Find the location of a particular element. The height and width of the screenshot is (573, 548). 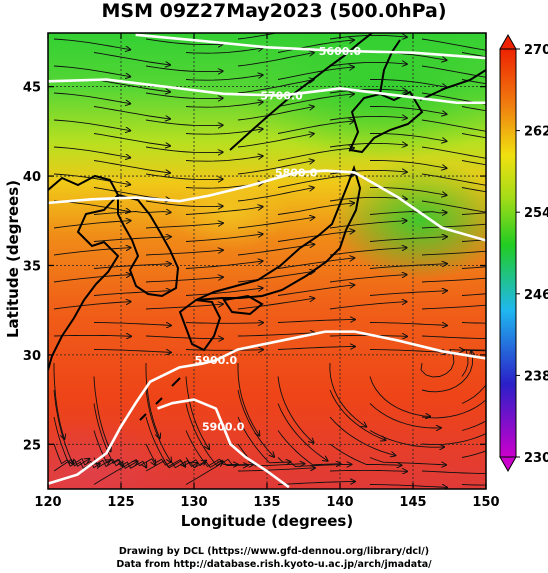

colorbar-tick-label: 246 is located at coordinates (536, 295).